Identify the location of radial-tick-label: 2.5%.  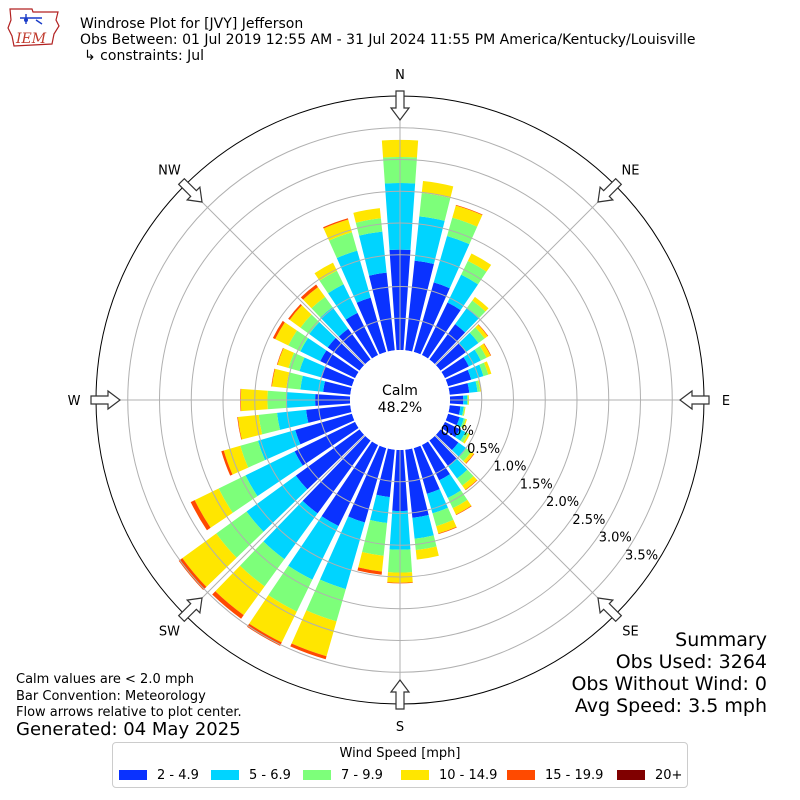
(588, 520).